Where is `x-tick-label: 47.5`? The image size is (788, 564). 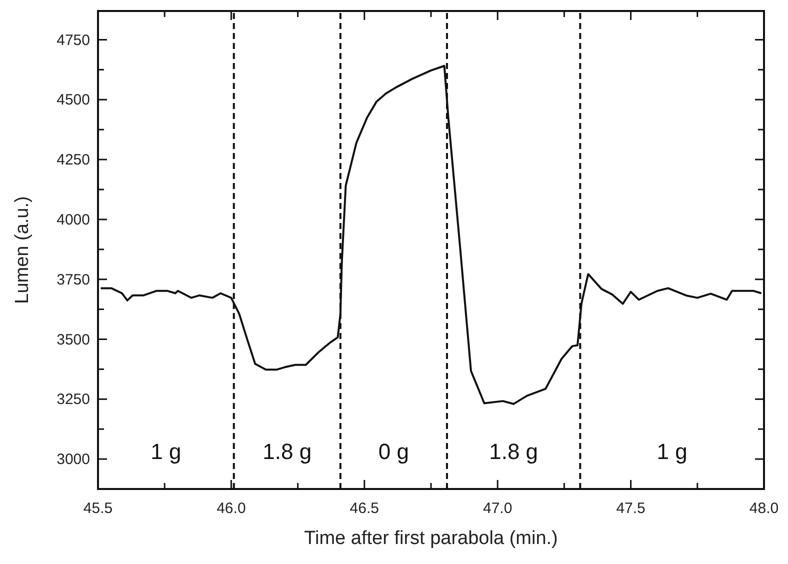 x-tick-label: 47.5 is located at coordinates (631, 508).